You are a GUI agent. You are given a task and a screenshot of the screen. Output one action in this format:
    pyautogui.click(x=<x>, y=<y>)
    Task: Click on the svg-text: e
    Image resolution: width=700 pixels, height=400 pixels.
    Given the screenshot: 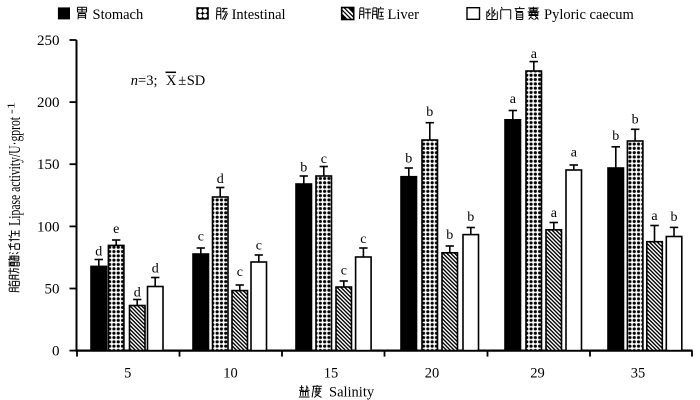 What is the action you would take?
    pyautogui.click(x=116, y=229)
    